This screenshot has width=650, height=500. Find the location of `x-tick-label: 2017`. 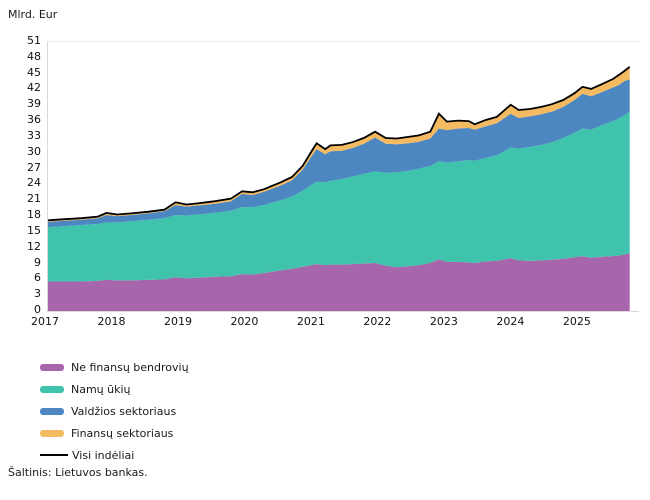

x-tick-label: 2017 is located at coordinates (45, 321).